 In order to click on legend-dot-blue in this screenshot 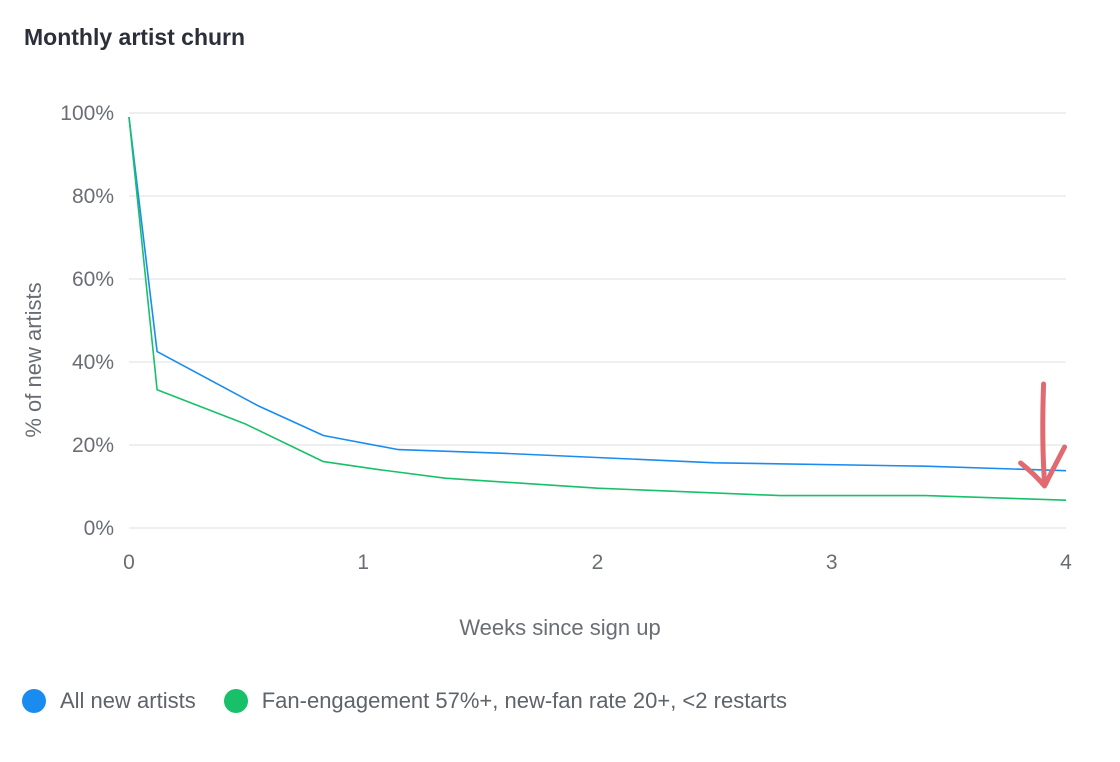, I will do `click(34, 701)`.